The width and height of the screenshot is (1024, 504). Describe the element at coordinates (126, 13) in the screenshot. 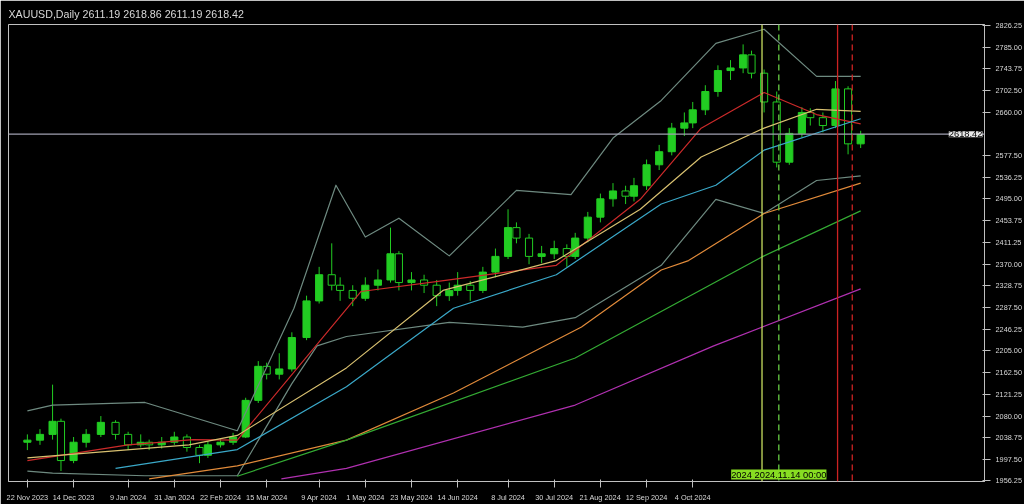

I see `chart-title: XAUUSD,Daily 2611.19 2618.86 2611.19 2618.42` at that location.